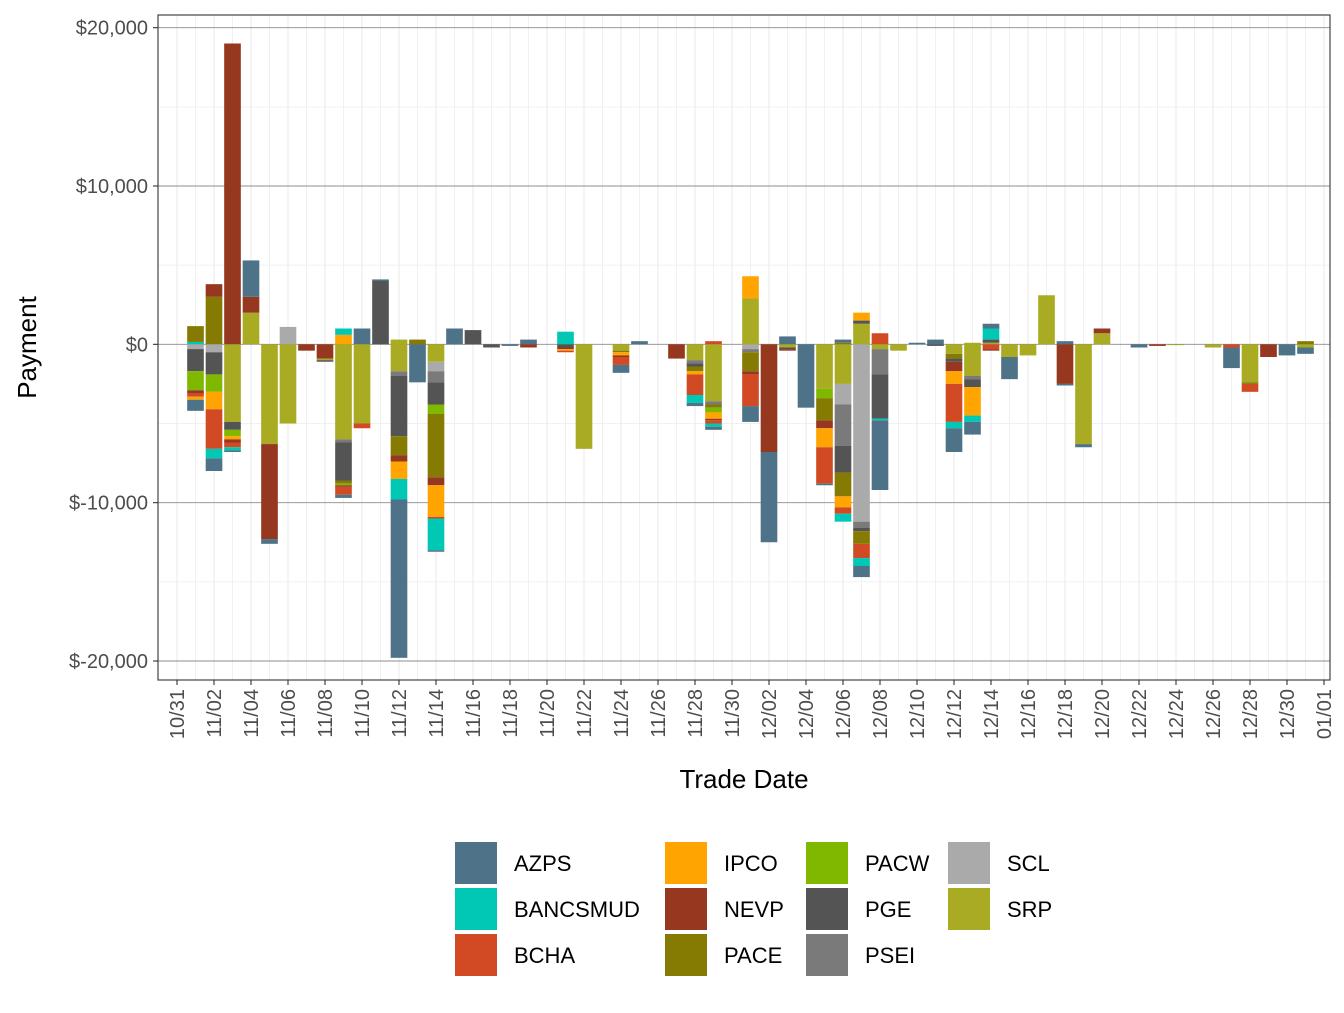 The image size is (1344, 1013). Describe the element at coordinates (622, 713) in the screenshot. I see `x-tick-label: 11/24` at that location.